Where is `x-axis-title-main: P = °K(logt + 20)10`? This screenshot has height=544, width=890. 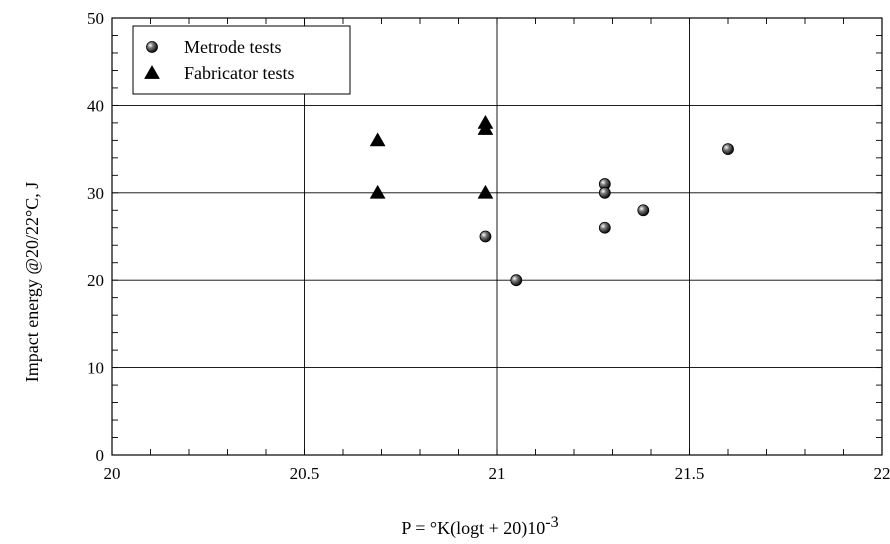
x-axis-title-main: P = °K(logt + 20)10 is located at coordinates (473, 528).